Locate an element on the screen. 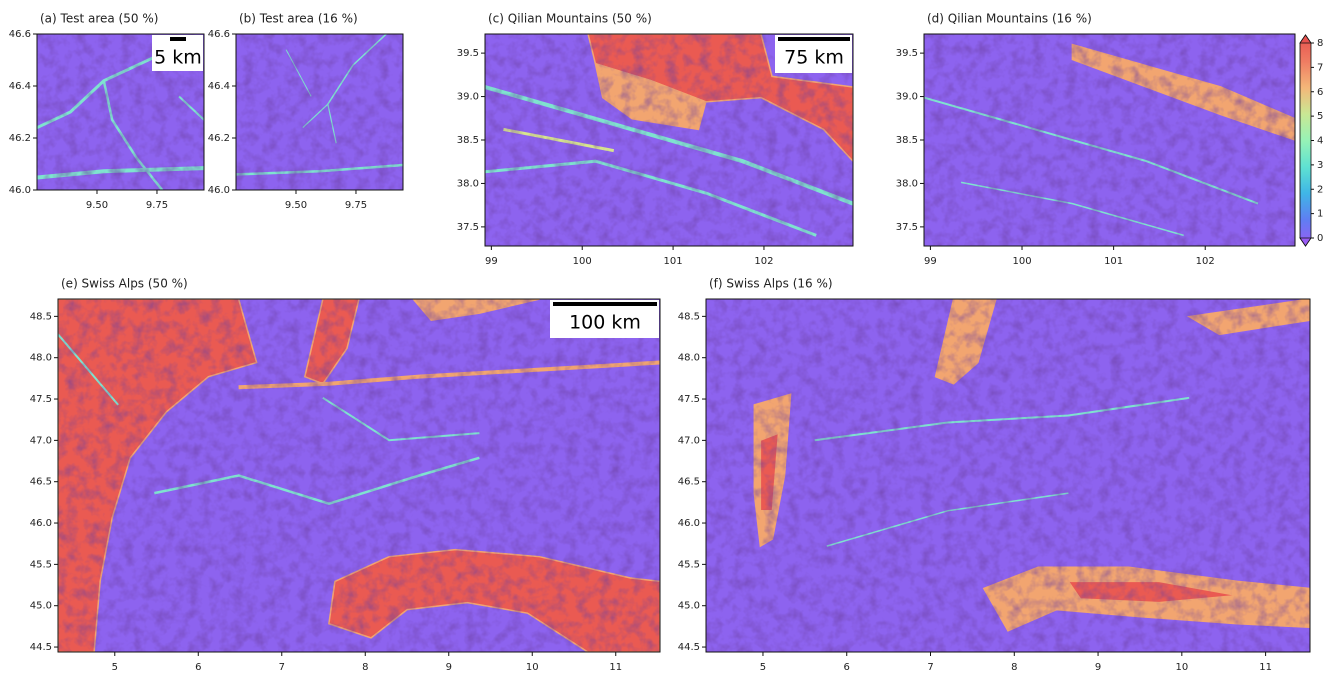 The height and width of the screenshot is (677, 1343). colorbar: 0 1 2 3 4 5 6 7 8 is located at coordinates (1311, 140).